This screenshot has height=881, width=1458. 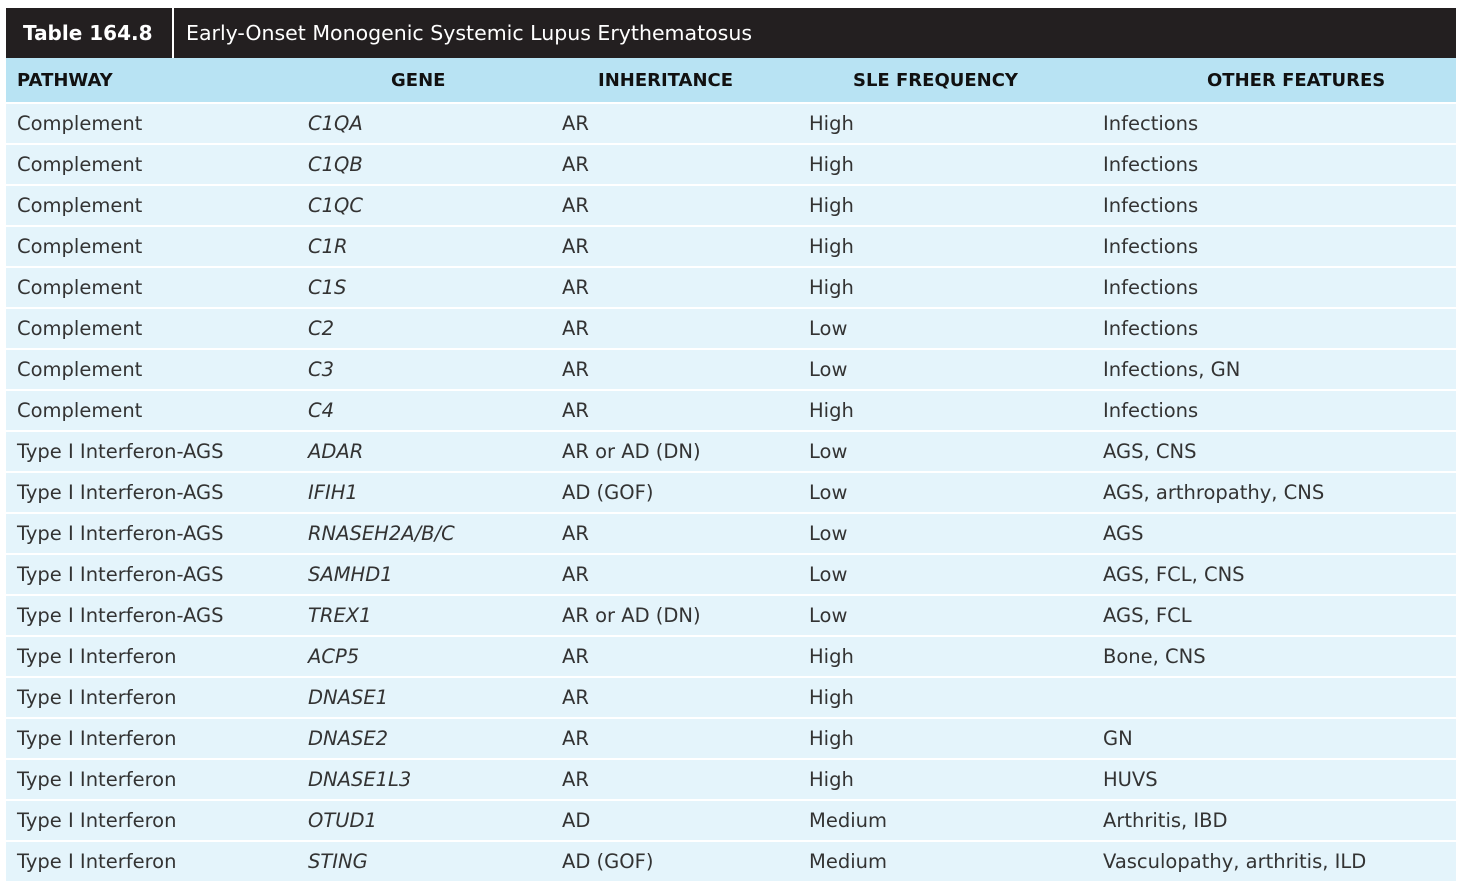 What do you see at coordinates (418, 80) in the screenshot?
I see `header-gene: GENE` at bounding box center [418, 80].